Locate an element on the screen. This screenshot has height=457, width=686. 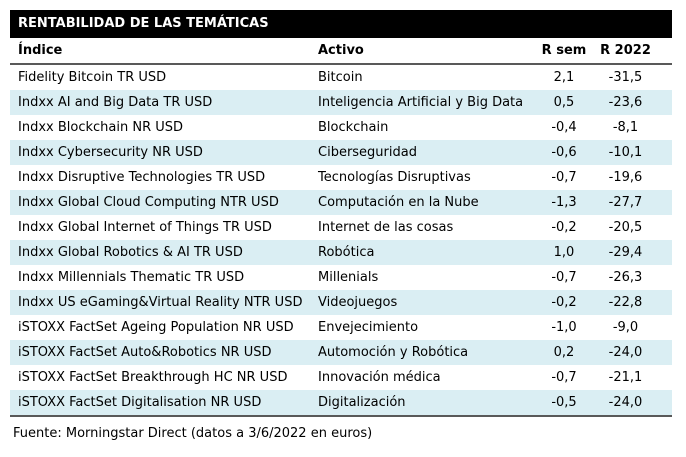
panel-title-bar: RENTABILIDAD DE LAS TEMÁTICAS is located at coordinates (341, 24).